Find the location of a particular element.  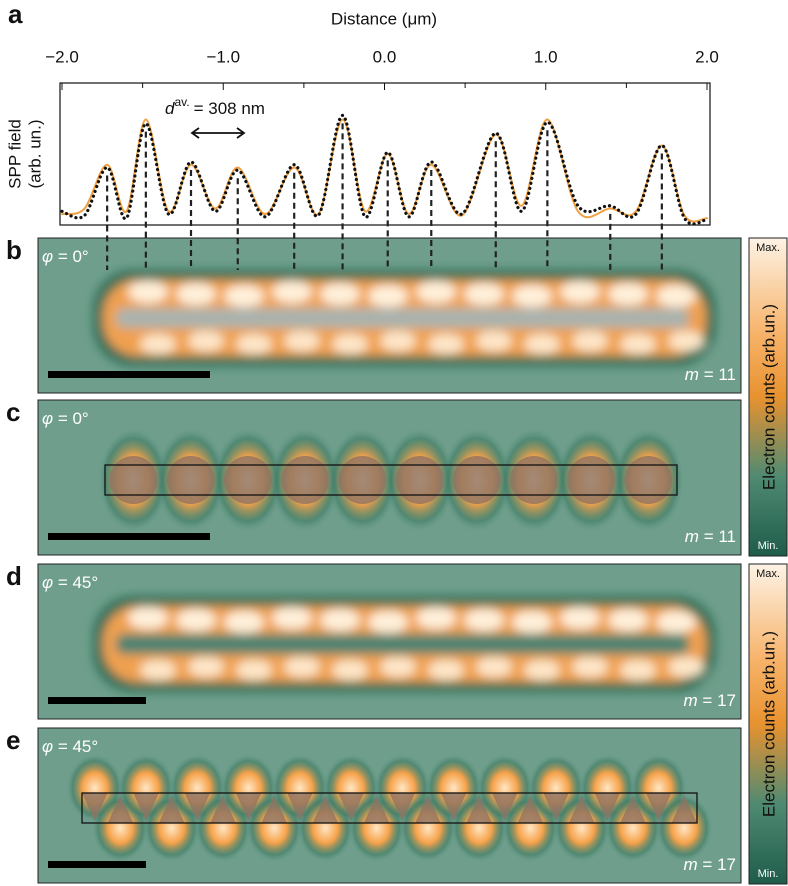

angle-label: φ = 0° is located at coordinates (65, 418).